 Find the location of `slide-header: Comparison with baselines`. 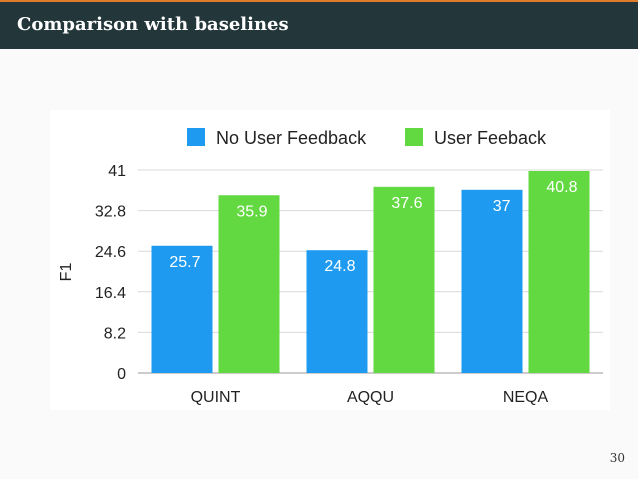

slide-header: Comparison with baselines is located at coordinates (319, 25).